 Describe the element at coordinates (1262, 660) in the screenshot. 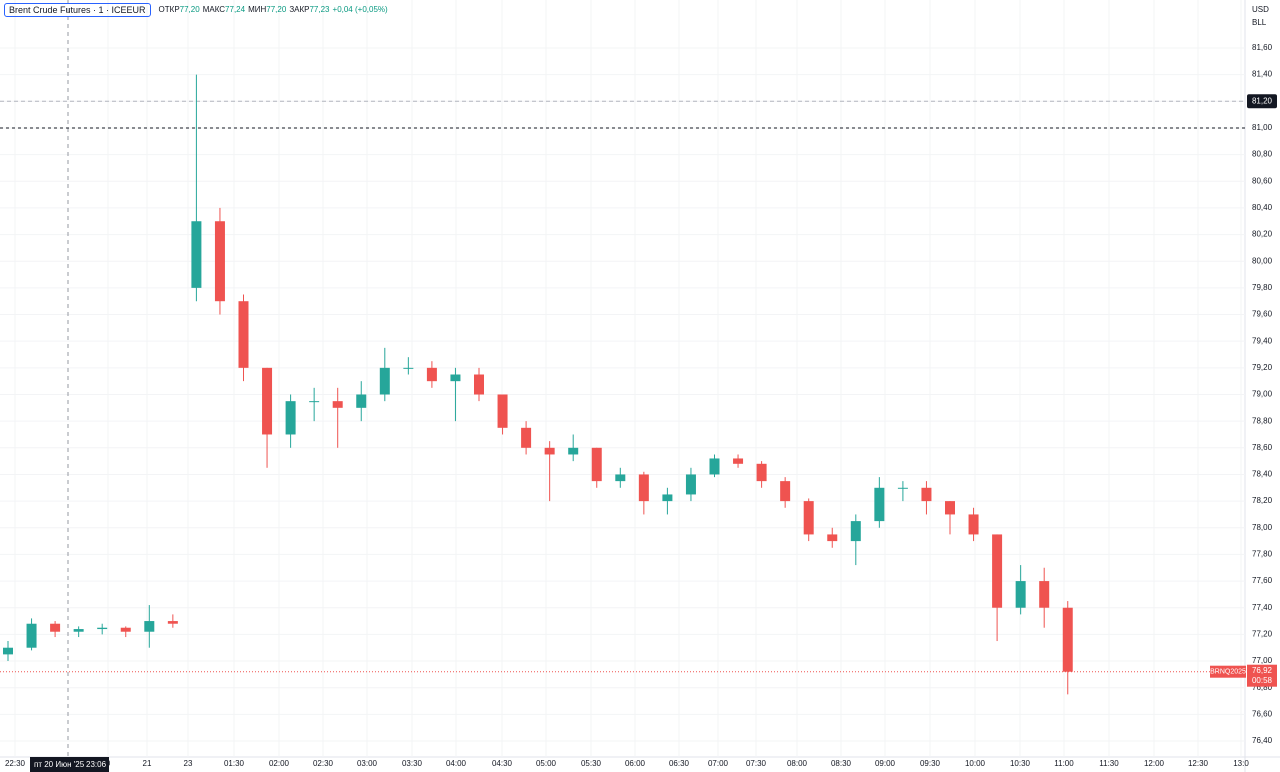

I see `y-tick-label: 77,00` at that location.